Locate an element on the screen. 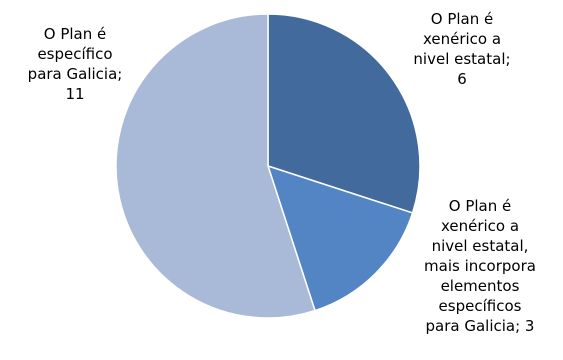 This screenshot has width=563, height=360. data-label-xenerico-estatal: O Plan é xenérico a nivel estatal; 6 is located at coordinates (462, 49).